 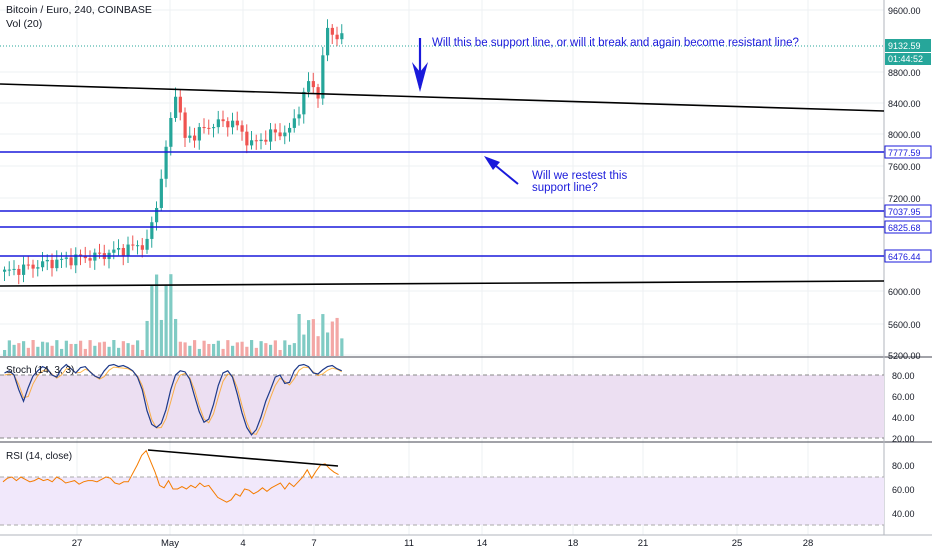 I want to click on level-price-text: 6825.68, so click(x=904, y=228).